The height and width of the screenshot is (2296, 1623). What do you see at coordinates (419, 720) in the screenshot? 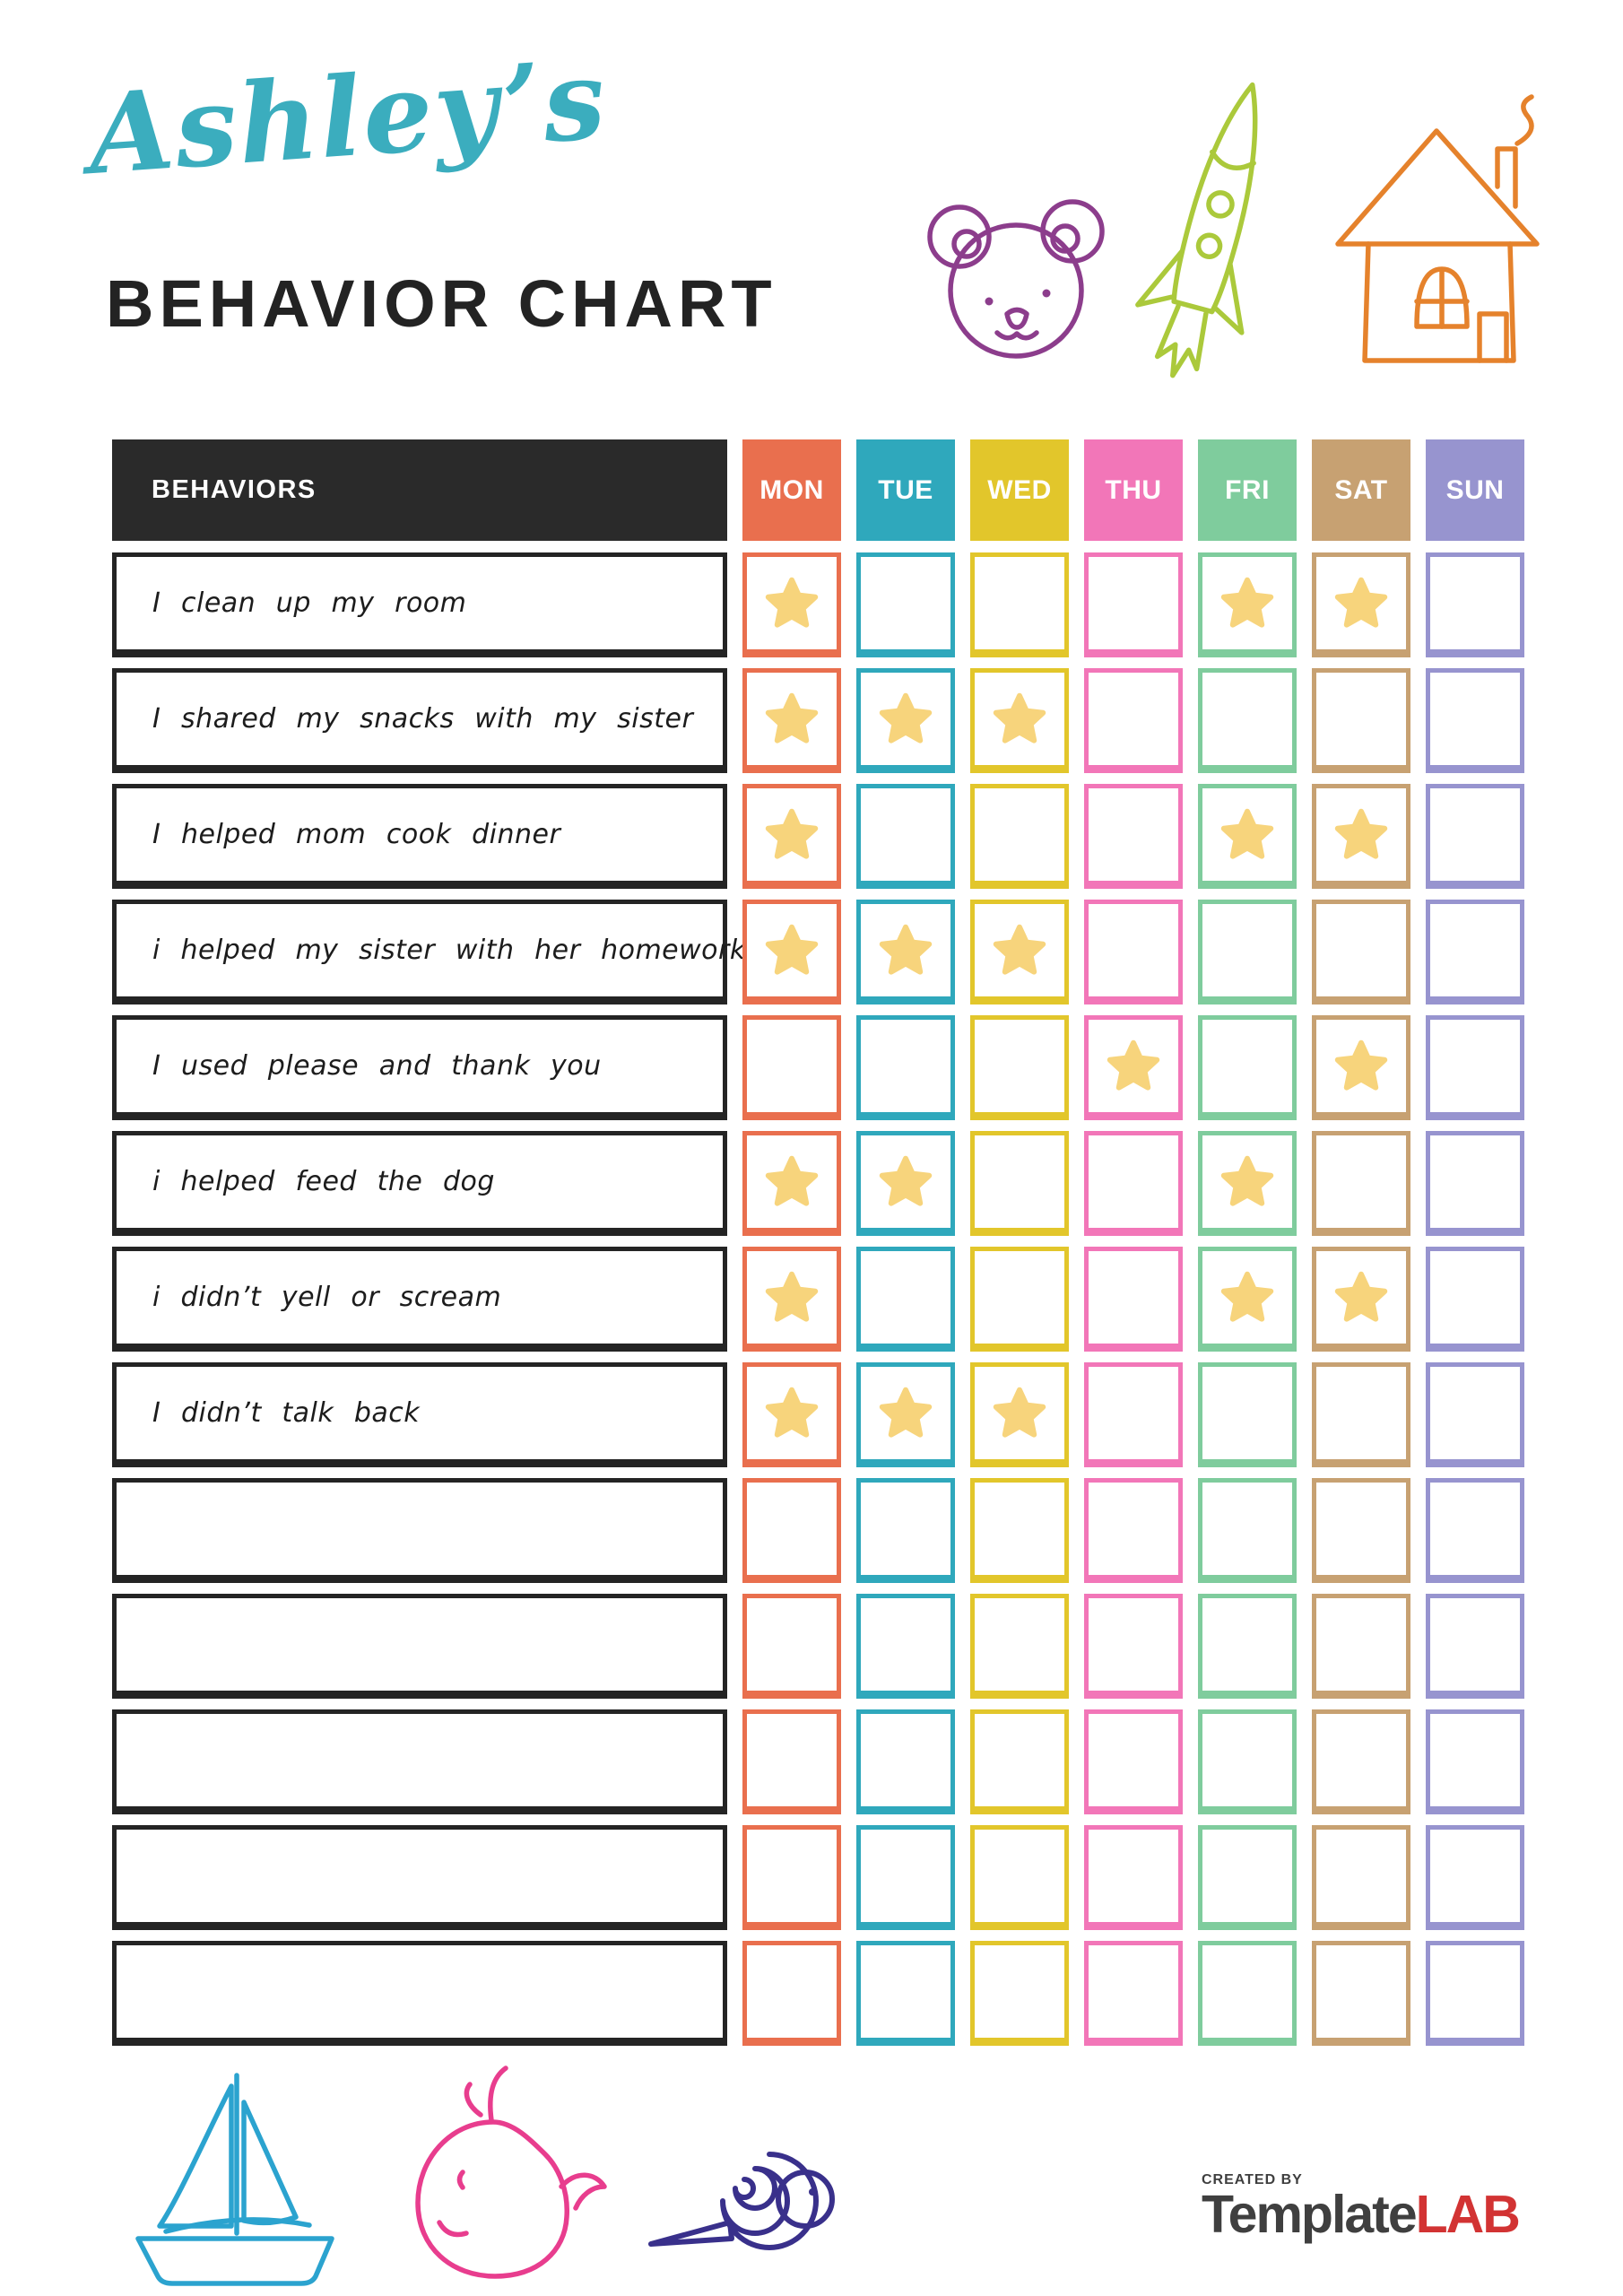
I see `behavior-label-box: I shared my snacks with my sister` at bounding box center [419, 720].